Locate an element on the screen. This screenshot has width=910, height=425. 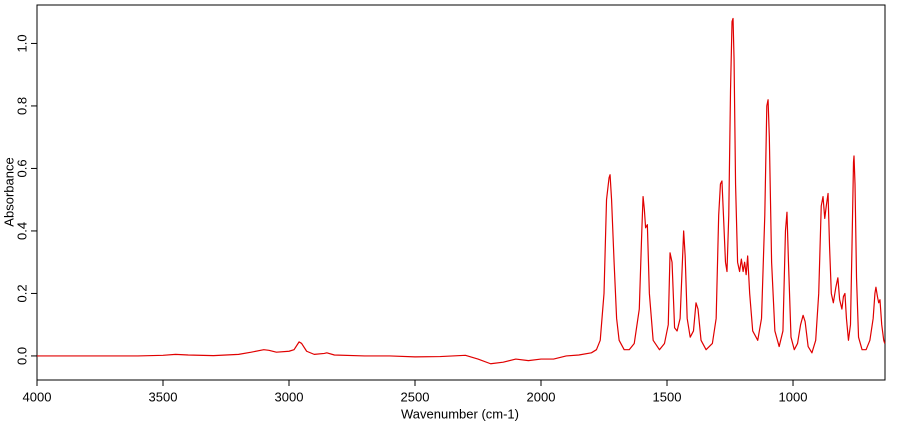
y-tick-label: 0.0 is located at coordinates (21, 356).